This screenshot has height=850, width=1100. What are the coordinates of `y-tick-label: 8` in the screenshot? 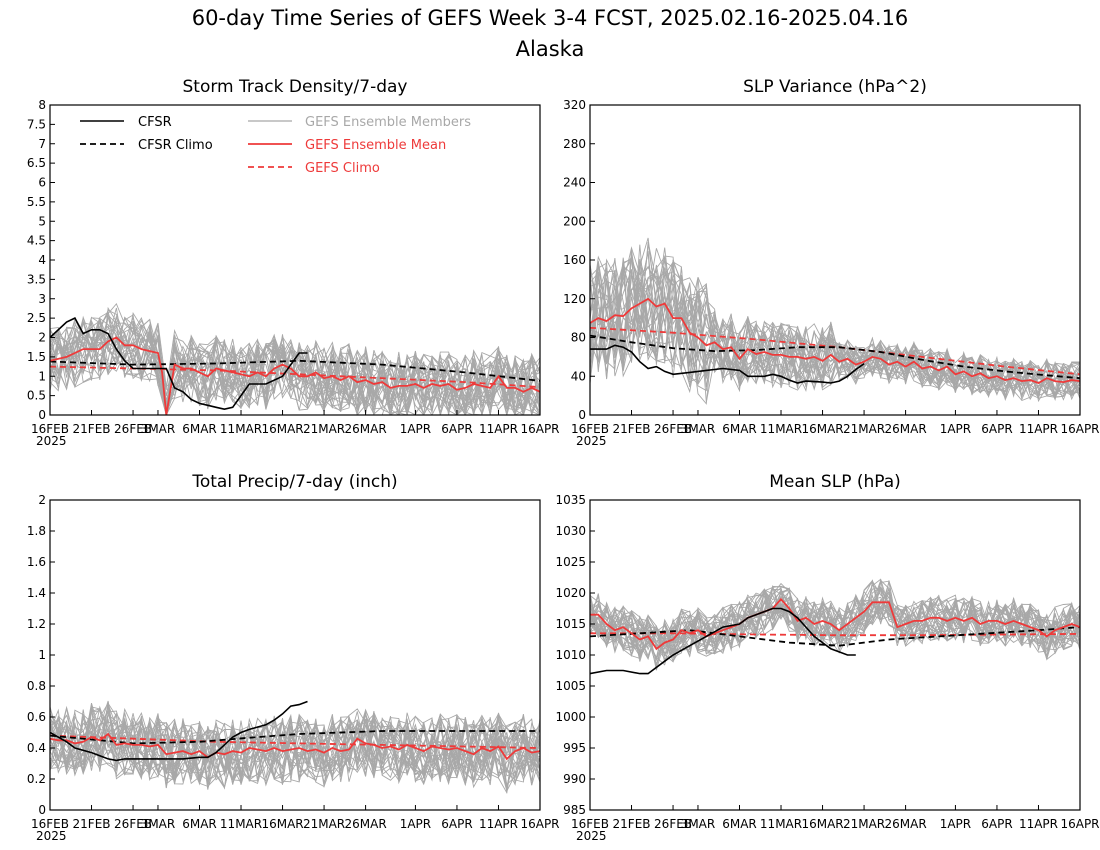 It's located at (42, 105).